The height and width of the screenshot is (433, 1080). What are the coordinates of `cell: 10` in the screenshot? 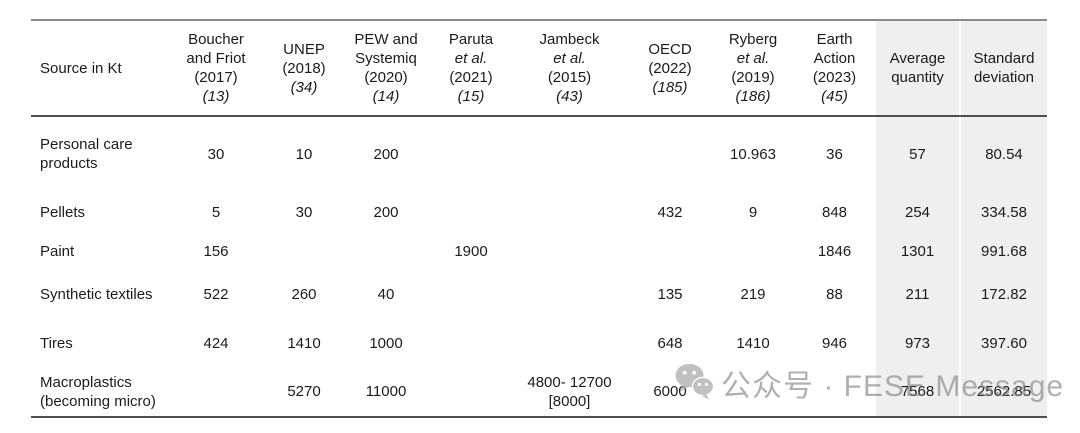 It's located at (304, 154).